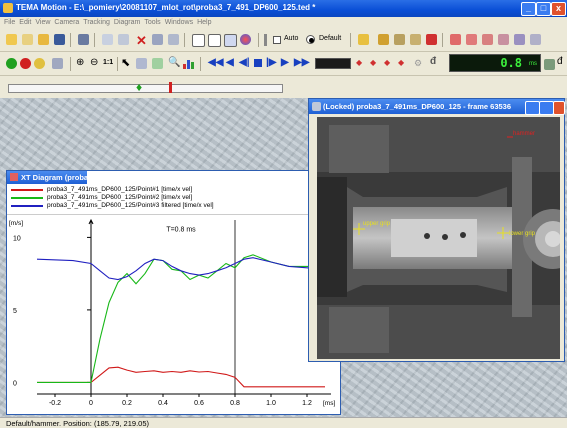  What do you see at coordinates (152, 22) in the screenshot?
I see `menu-tools: Tools` at bounding box center [152, 22].